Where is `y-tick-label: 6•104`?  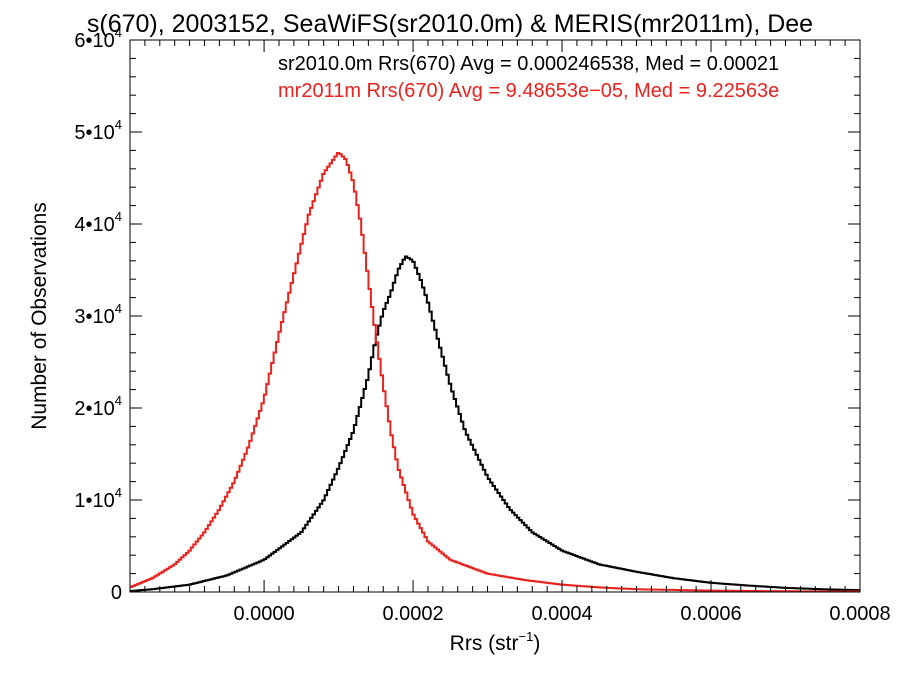 y-tick-label: 6•104 is located at coordinates (98, 38).